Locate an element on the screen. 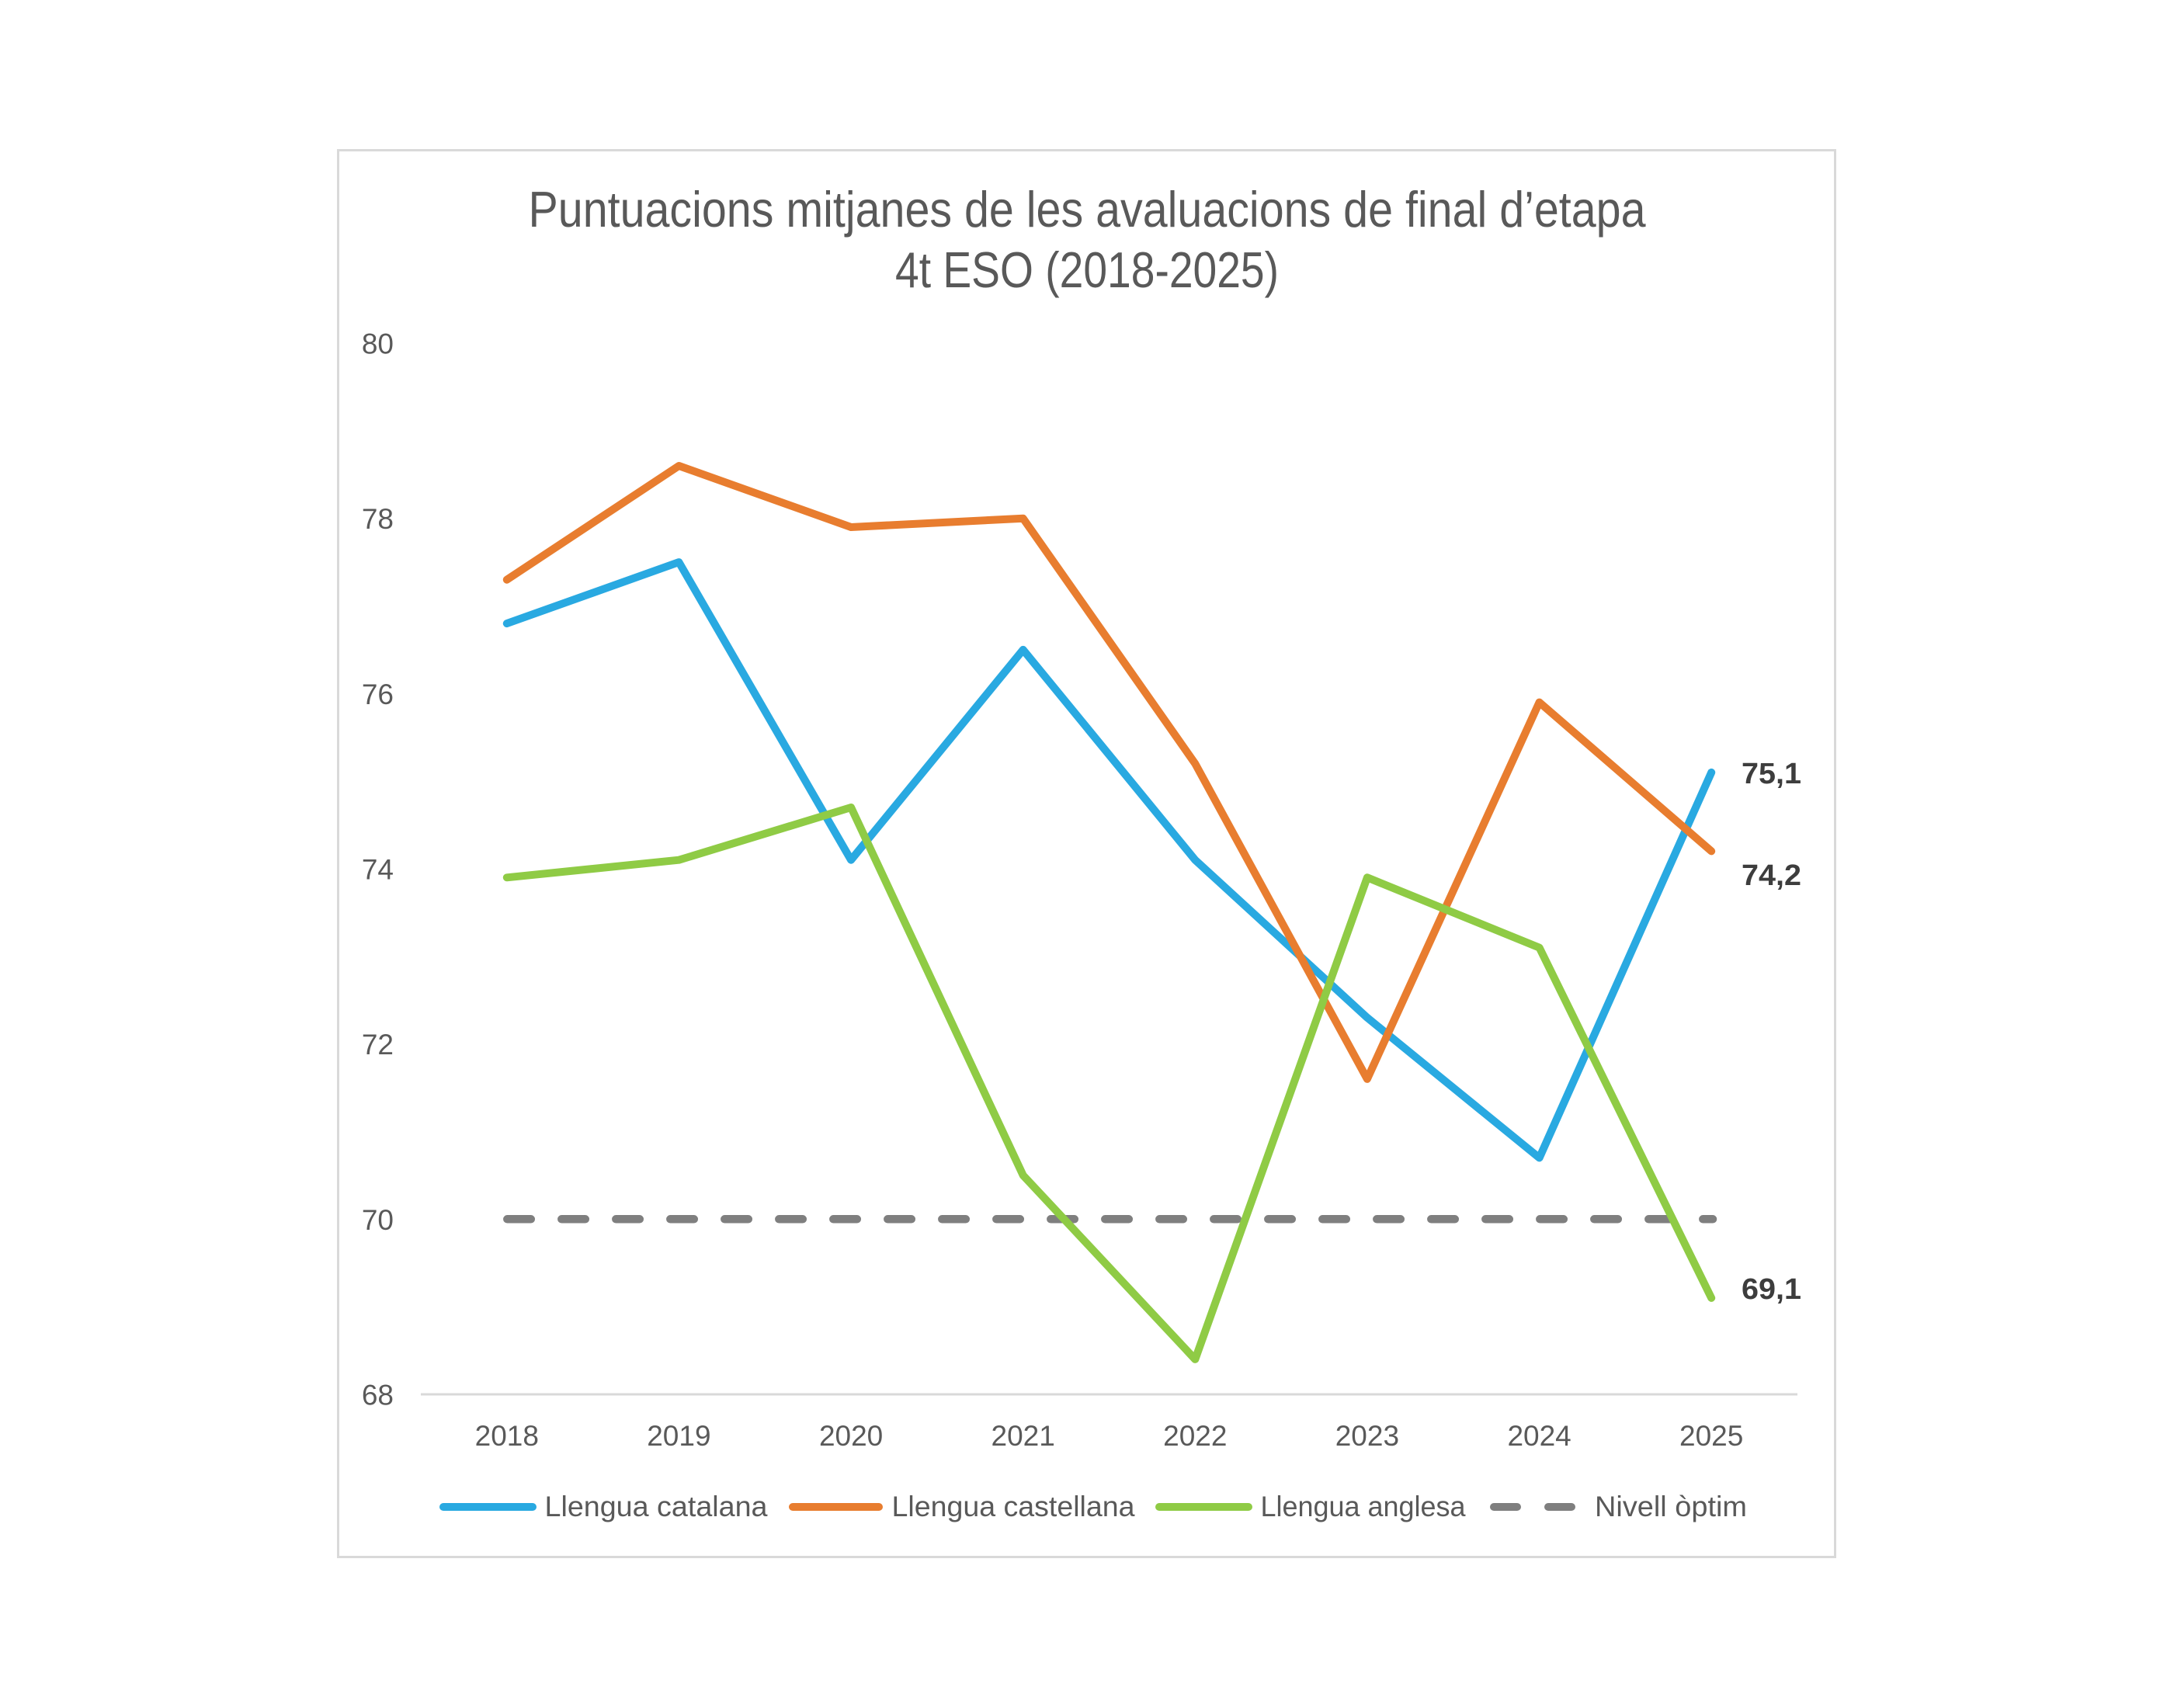 The height and width of the screenshot is (1708, 2174). svg-text: 78 is located at coordinates (378, 519).